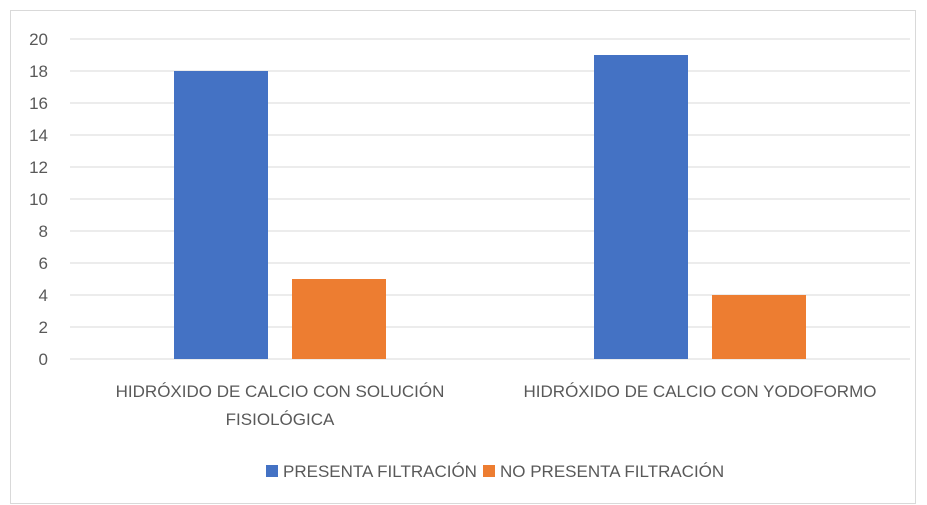 Image resolution: width=927 pixels, height=505 pixels. I want to click on y-tick-label: 6, so click(43, 263).